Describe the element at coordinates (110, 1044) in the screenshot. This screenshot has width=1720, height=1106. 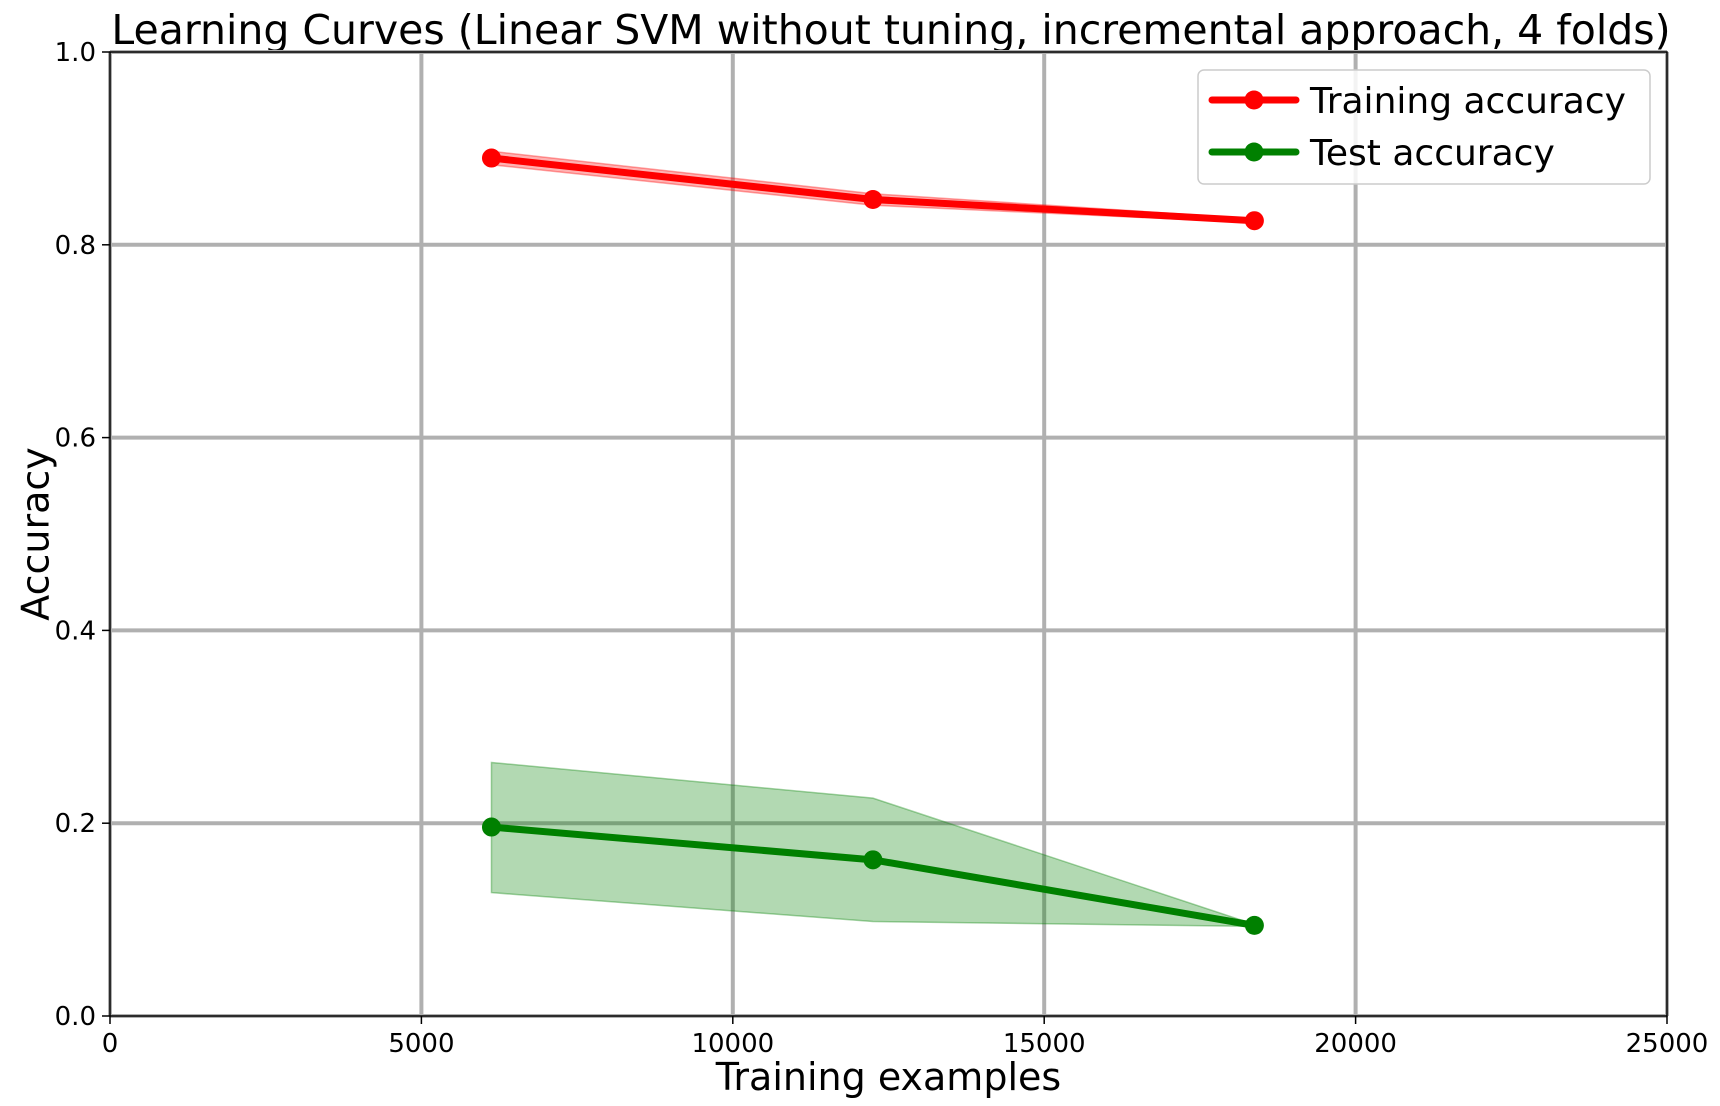
I see `x-tick-label: 0` at that location.